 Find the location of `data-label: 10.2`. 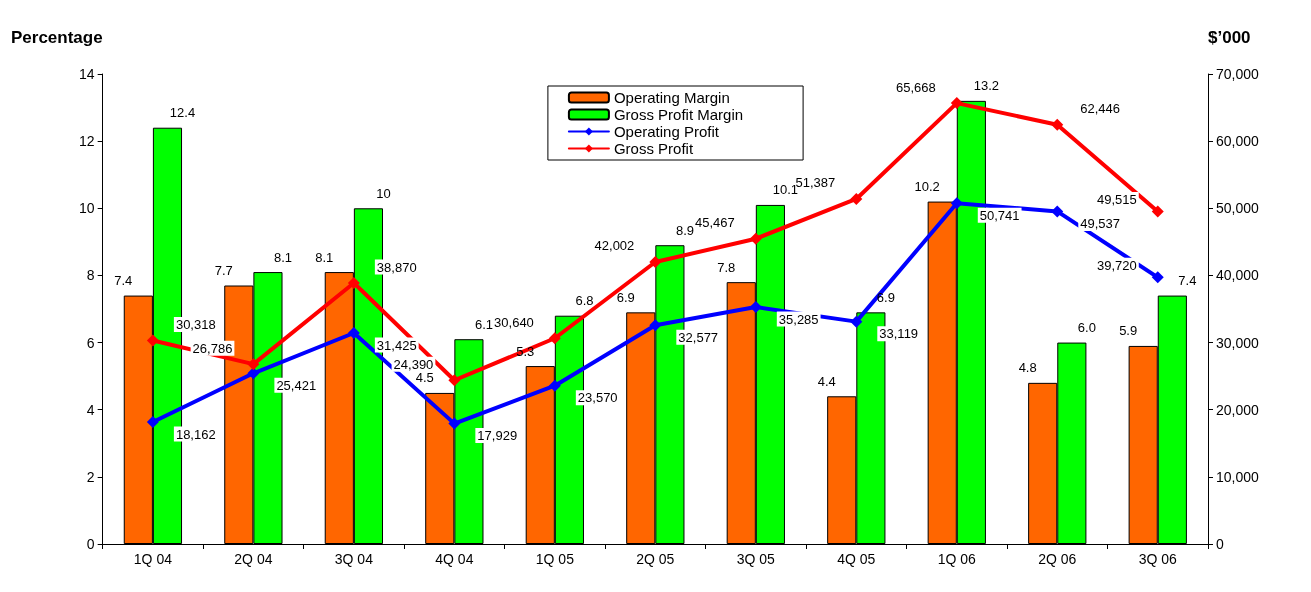

data-label: 10.2 is located at coordinates (927, 187).